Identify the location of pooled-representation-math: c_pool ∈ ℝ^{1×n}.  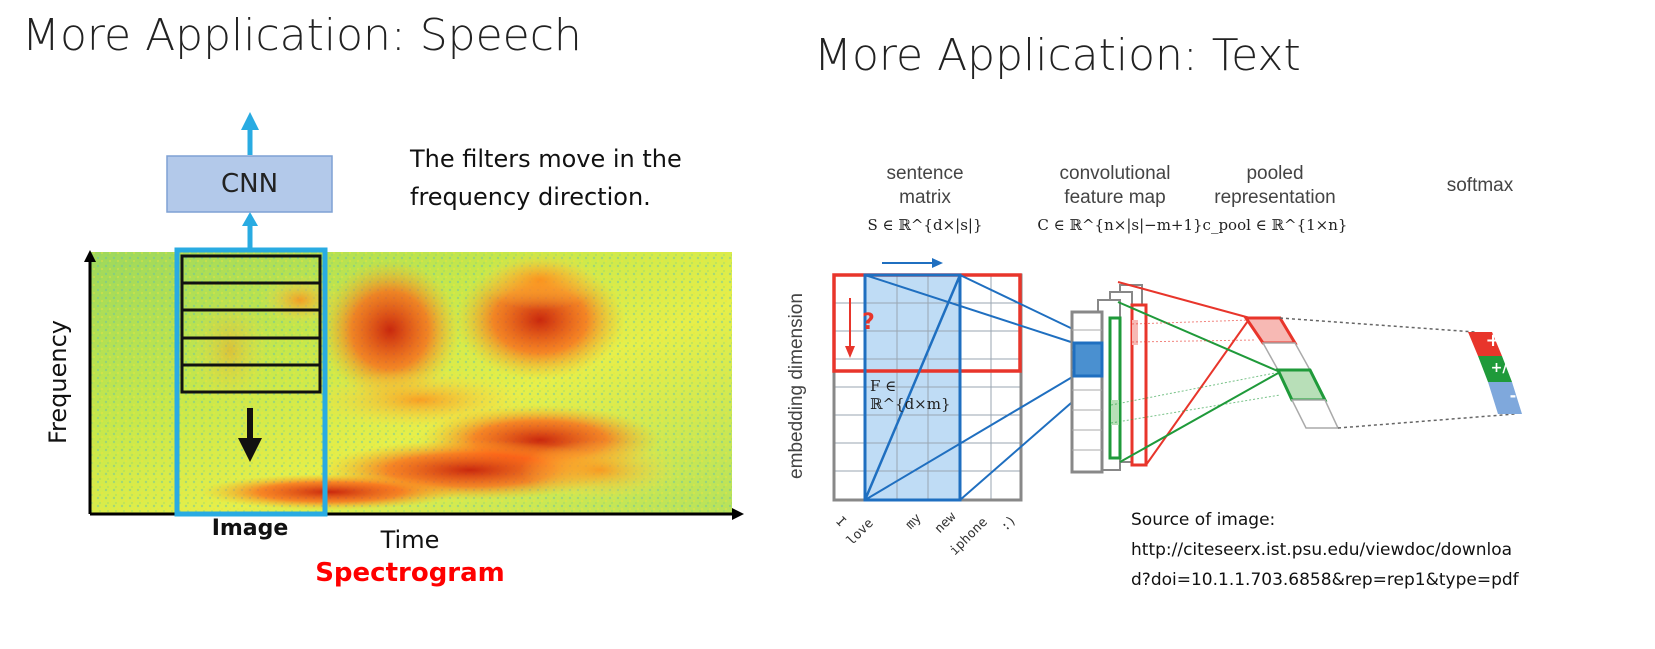
(1275, 225).